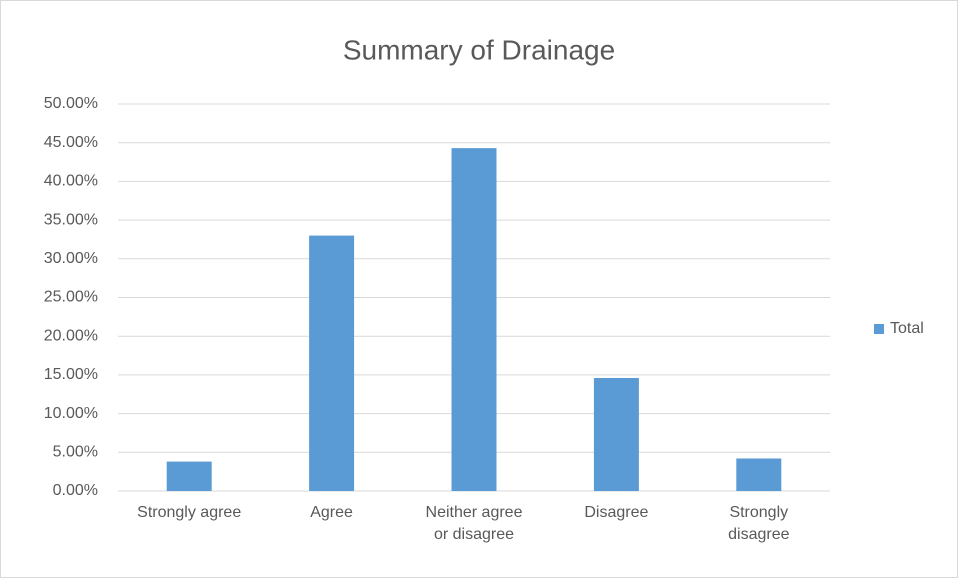 Image resolution: width=958 pixels, height=578 pixels. What do you see at coordinates (71, 297) in the screenshot?
I see `y-tick-label: 25.00%` at bounding box center [71, 297].